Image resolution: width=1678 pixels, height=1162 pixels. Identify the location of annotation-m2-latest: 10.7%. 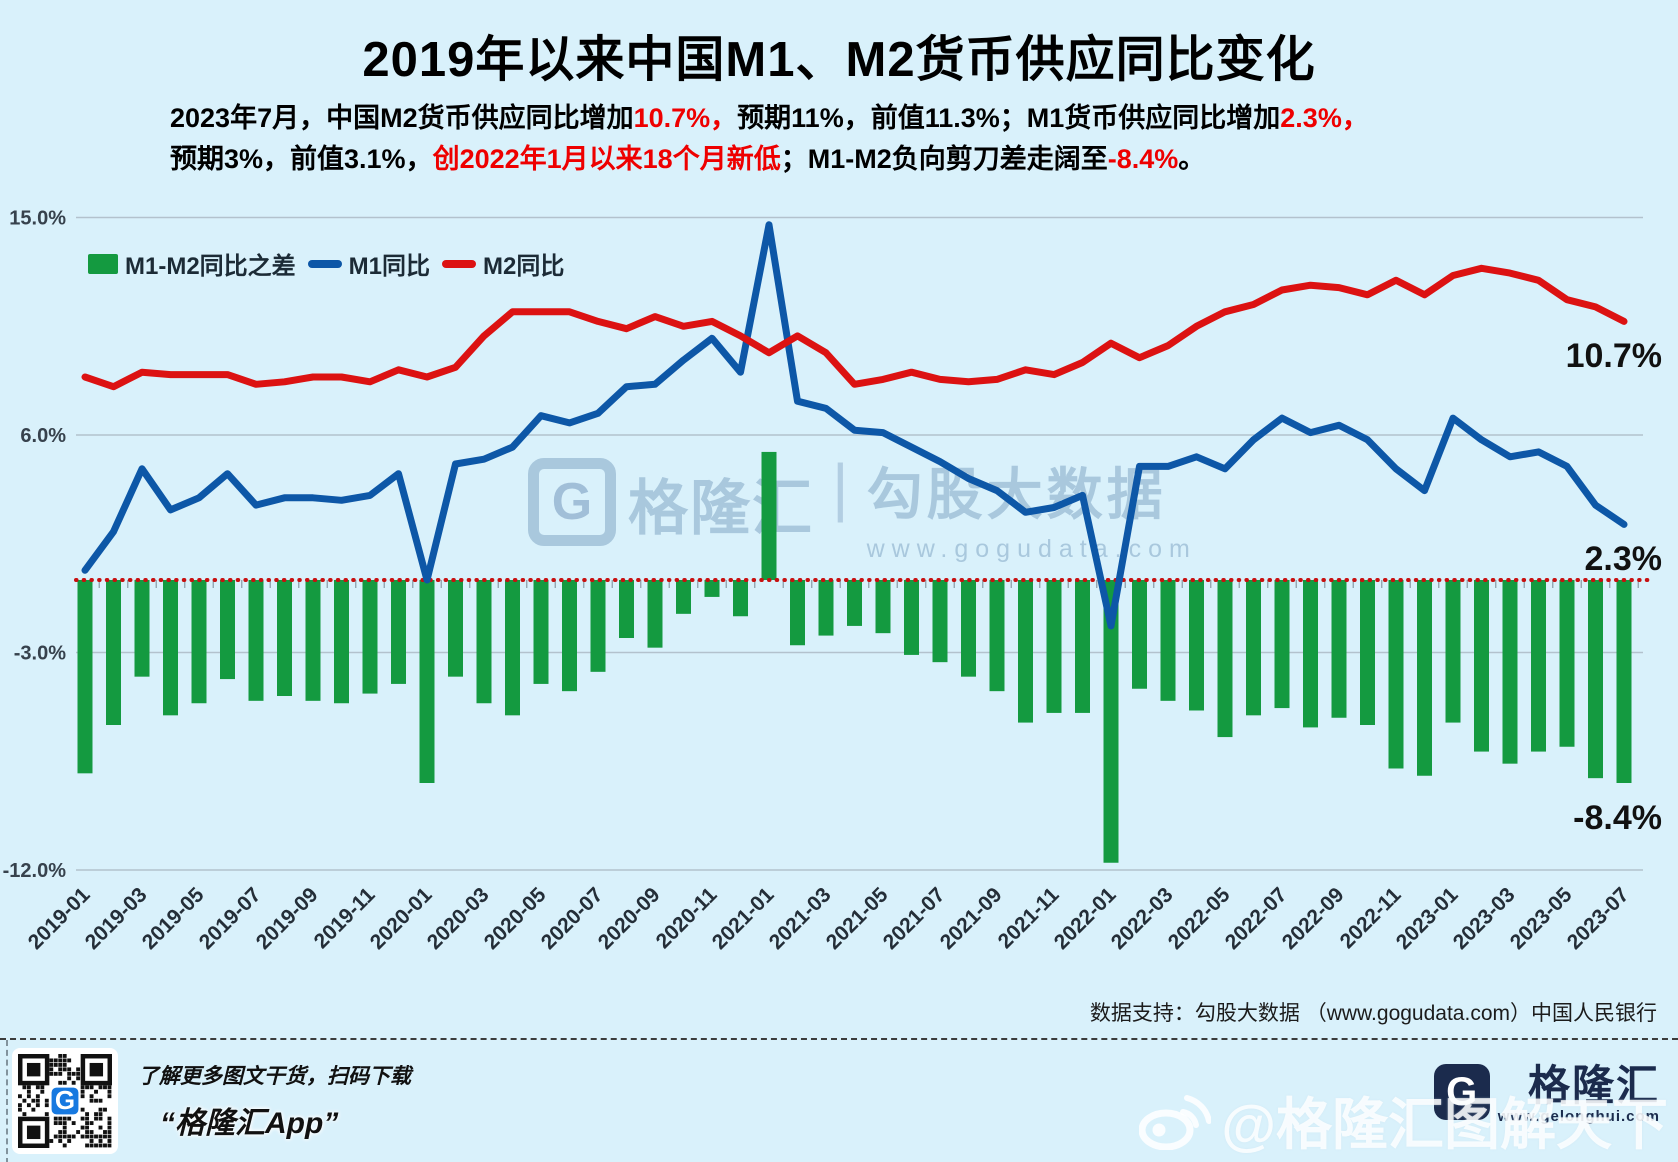
(1613, 356).